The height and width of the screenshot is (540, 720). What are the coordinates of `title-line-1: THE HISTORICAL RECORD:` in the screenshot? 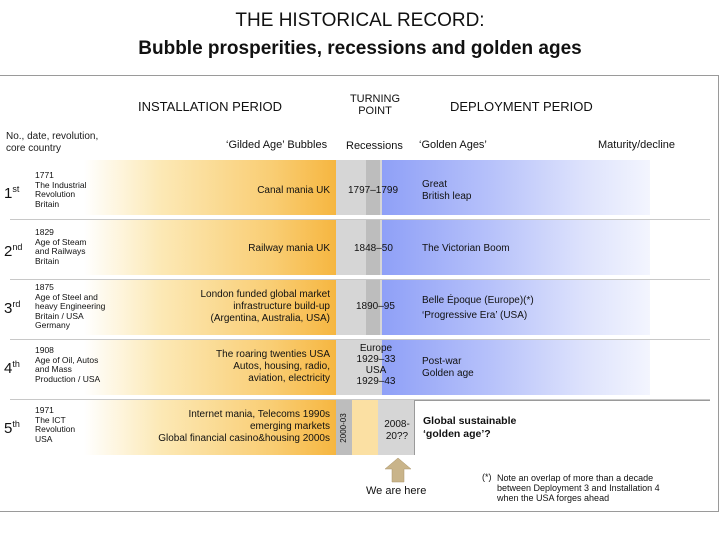 It's located at (360, 20).